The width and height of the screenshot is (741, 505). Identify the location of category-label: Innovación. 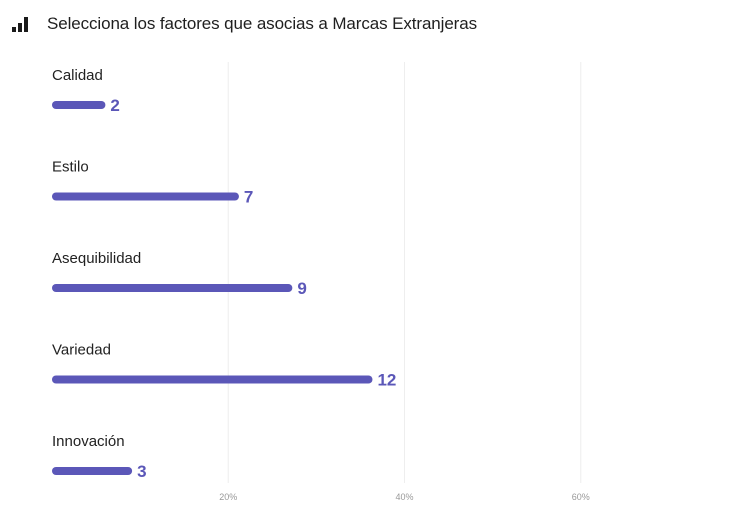
(88, 441).